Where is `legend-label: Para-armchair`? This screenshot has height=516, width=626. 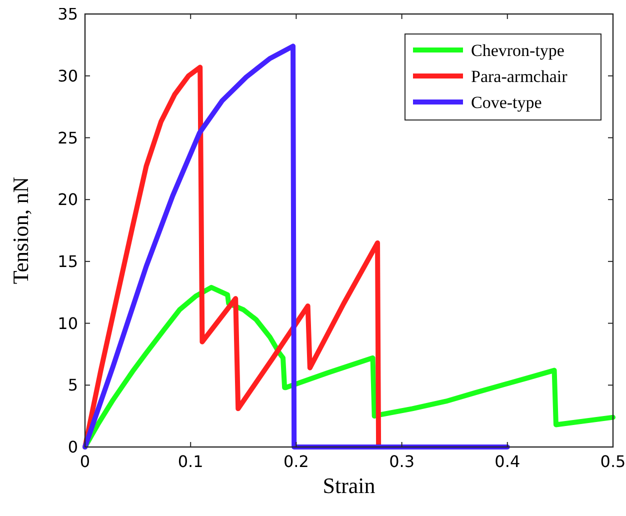 legend-label: Para-armchair is located at coordinates (519, 76).